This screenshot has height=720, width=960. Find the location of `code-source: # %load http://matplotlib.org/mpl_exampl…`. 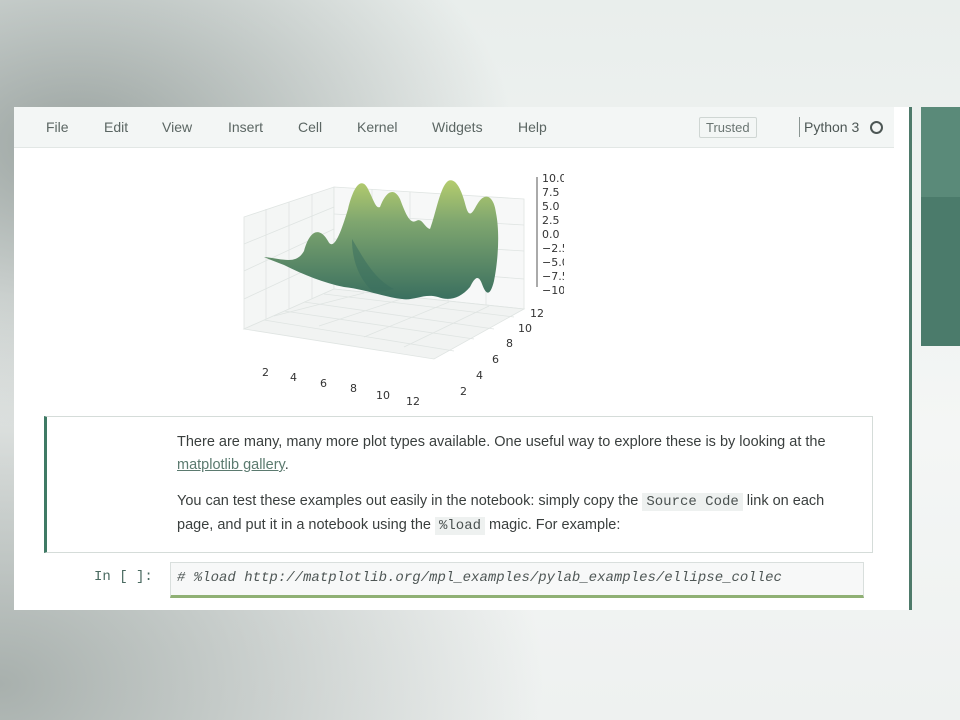

code-source: # %load http://matplotlib.org/mpl_exampl… is located at coordinates (479, 578).